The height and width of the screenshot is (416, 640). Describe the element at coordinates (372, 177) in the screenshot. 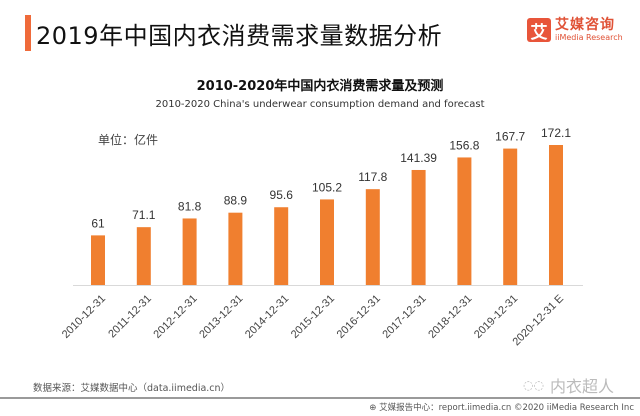

I see `data-label: 117.8` at that location.